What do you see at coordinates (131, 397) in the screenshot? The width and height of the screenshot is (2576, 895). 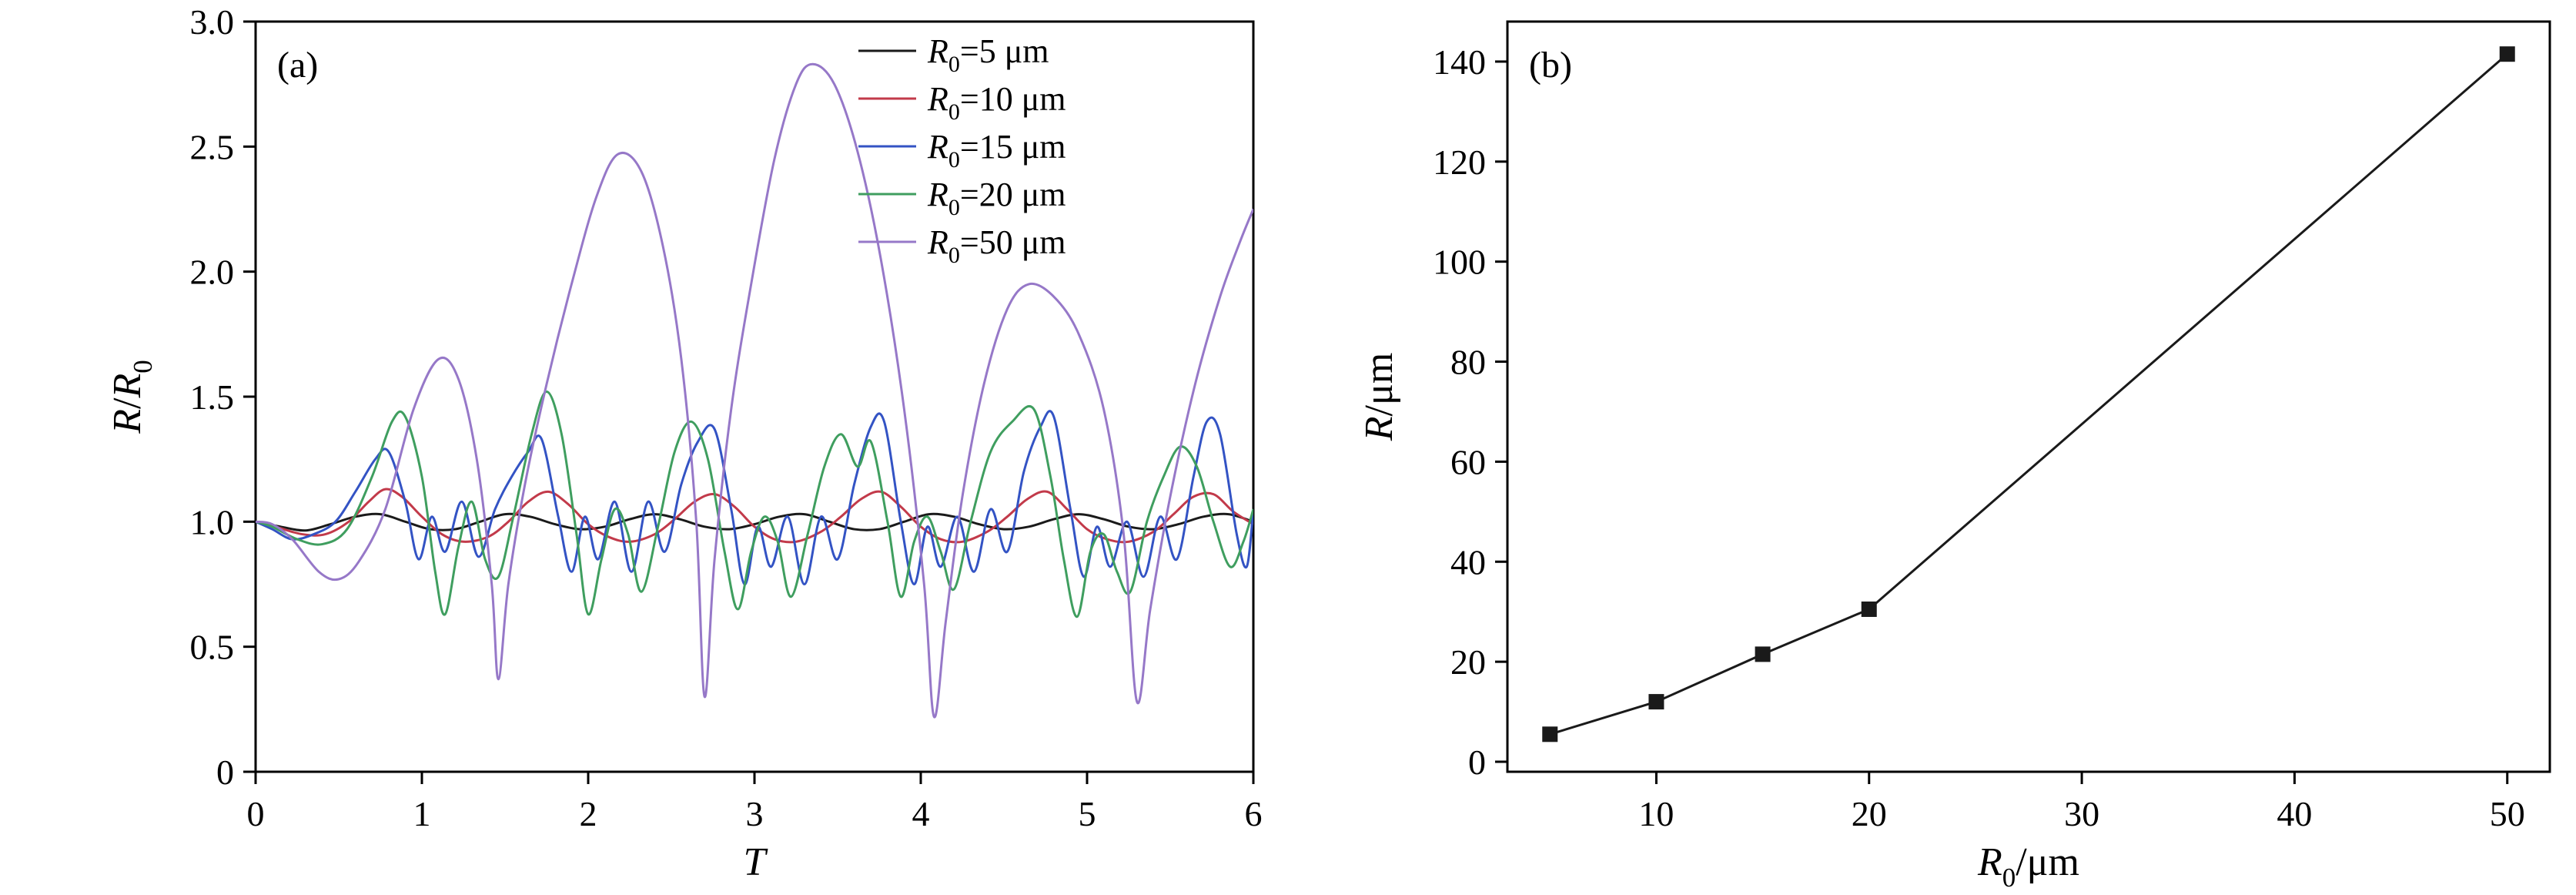 I see `y-axis-label: R/R0` at bounding box center [131, 397].